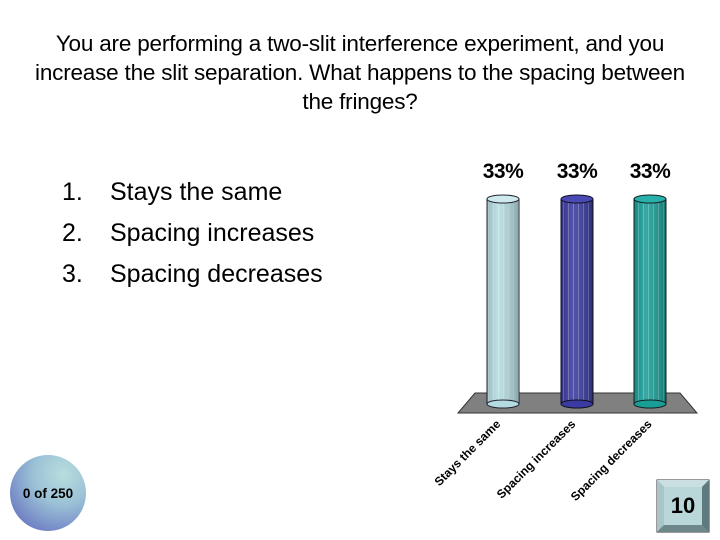  I want to click on answer-number: 1., so click(72, 192).